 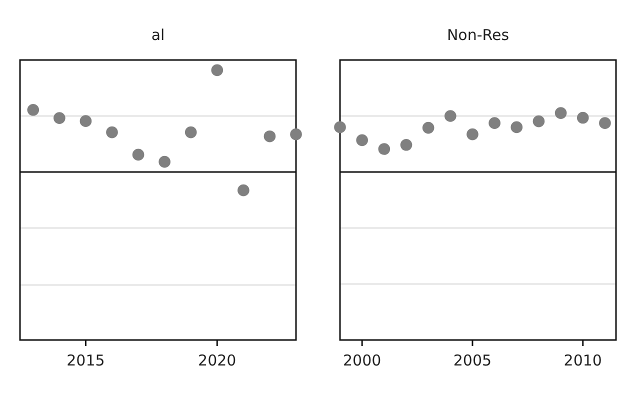 What do you see at coordinates (217, 361) in the screenshot?
I see `x-tick-label: 2020` at bounding box center [217, 361].